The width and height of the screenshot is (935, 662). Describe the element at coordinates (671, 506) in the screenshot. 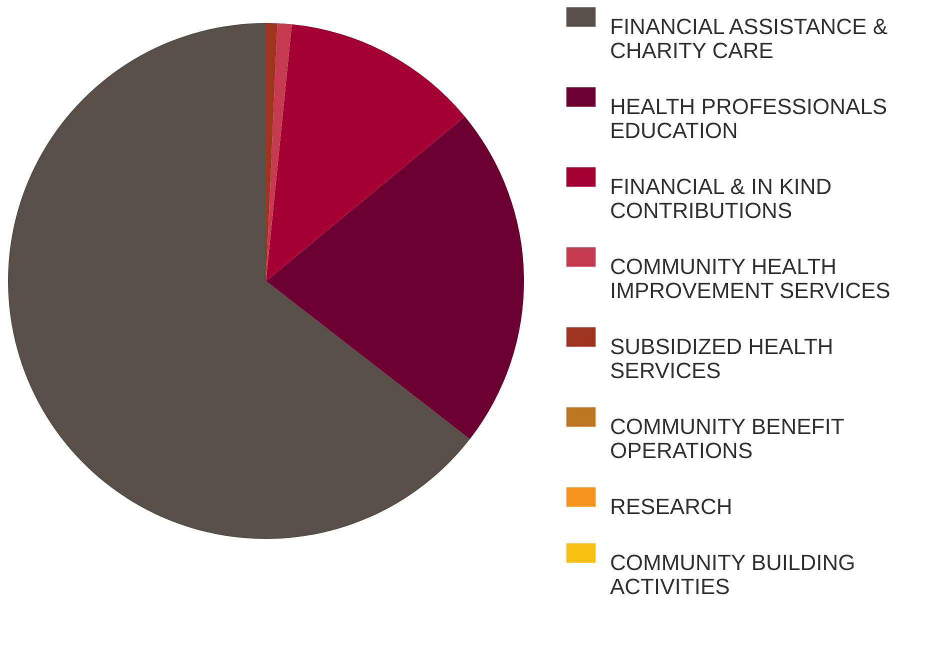

I see `legend-label: RESEARCH` at that location.